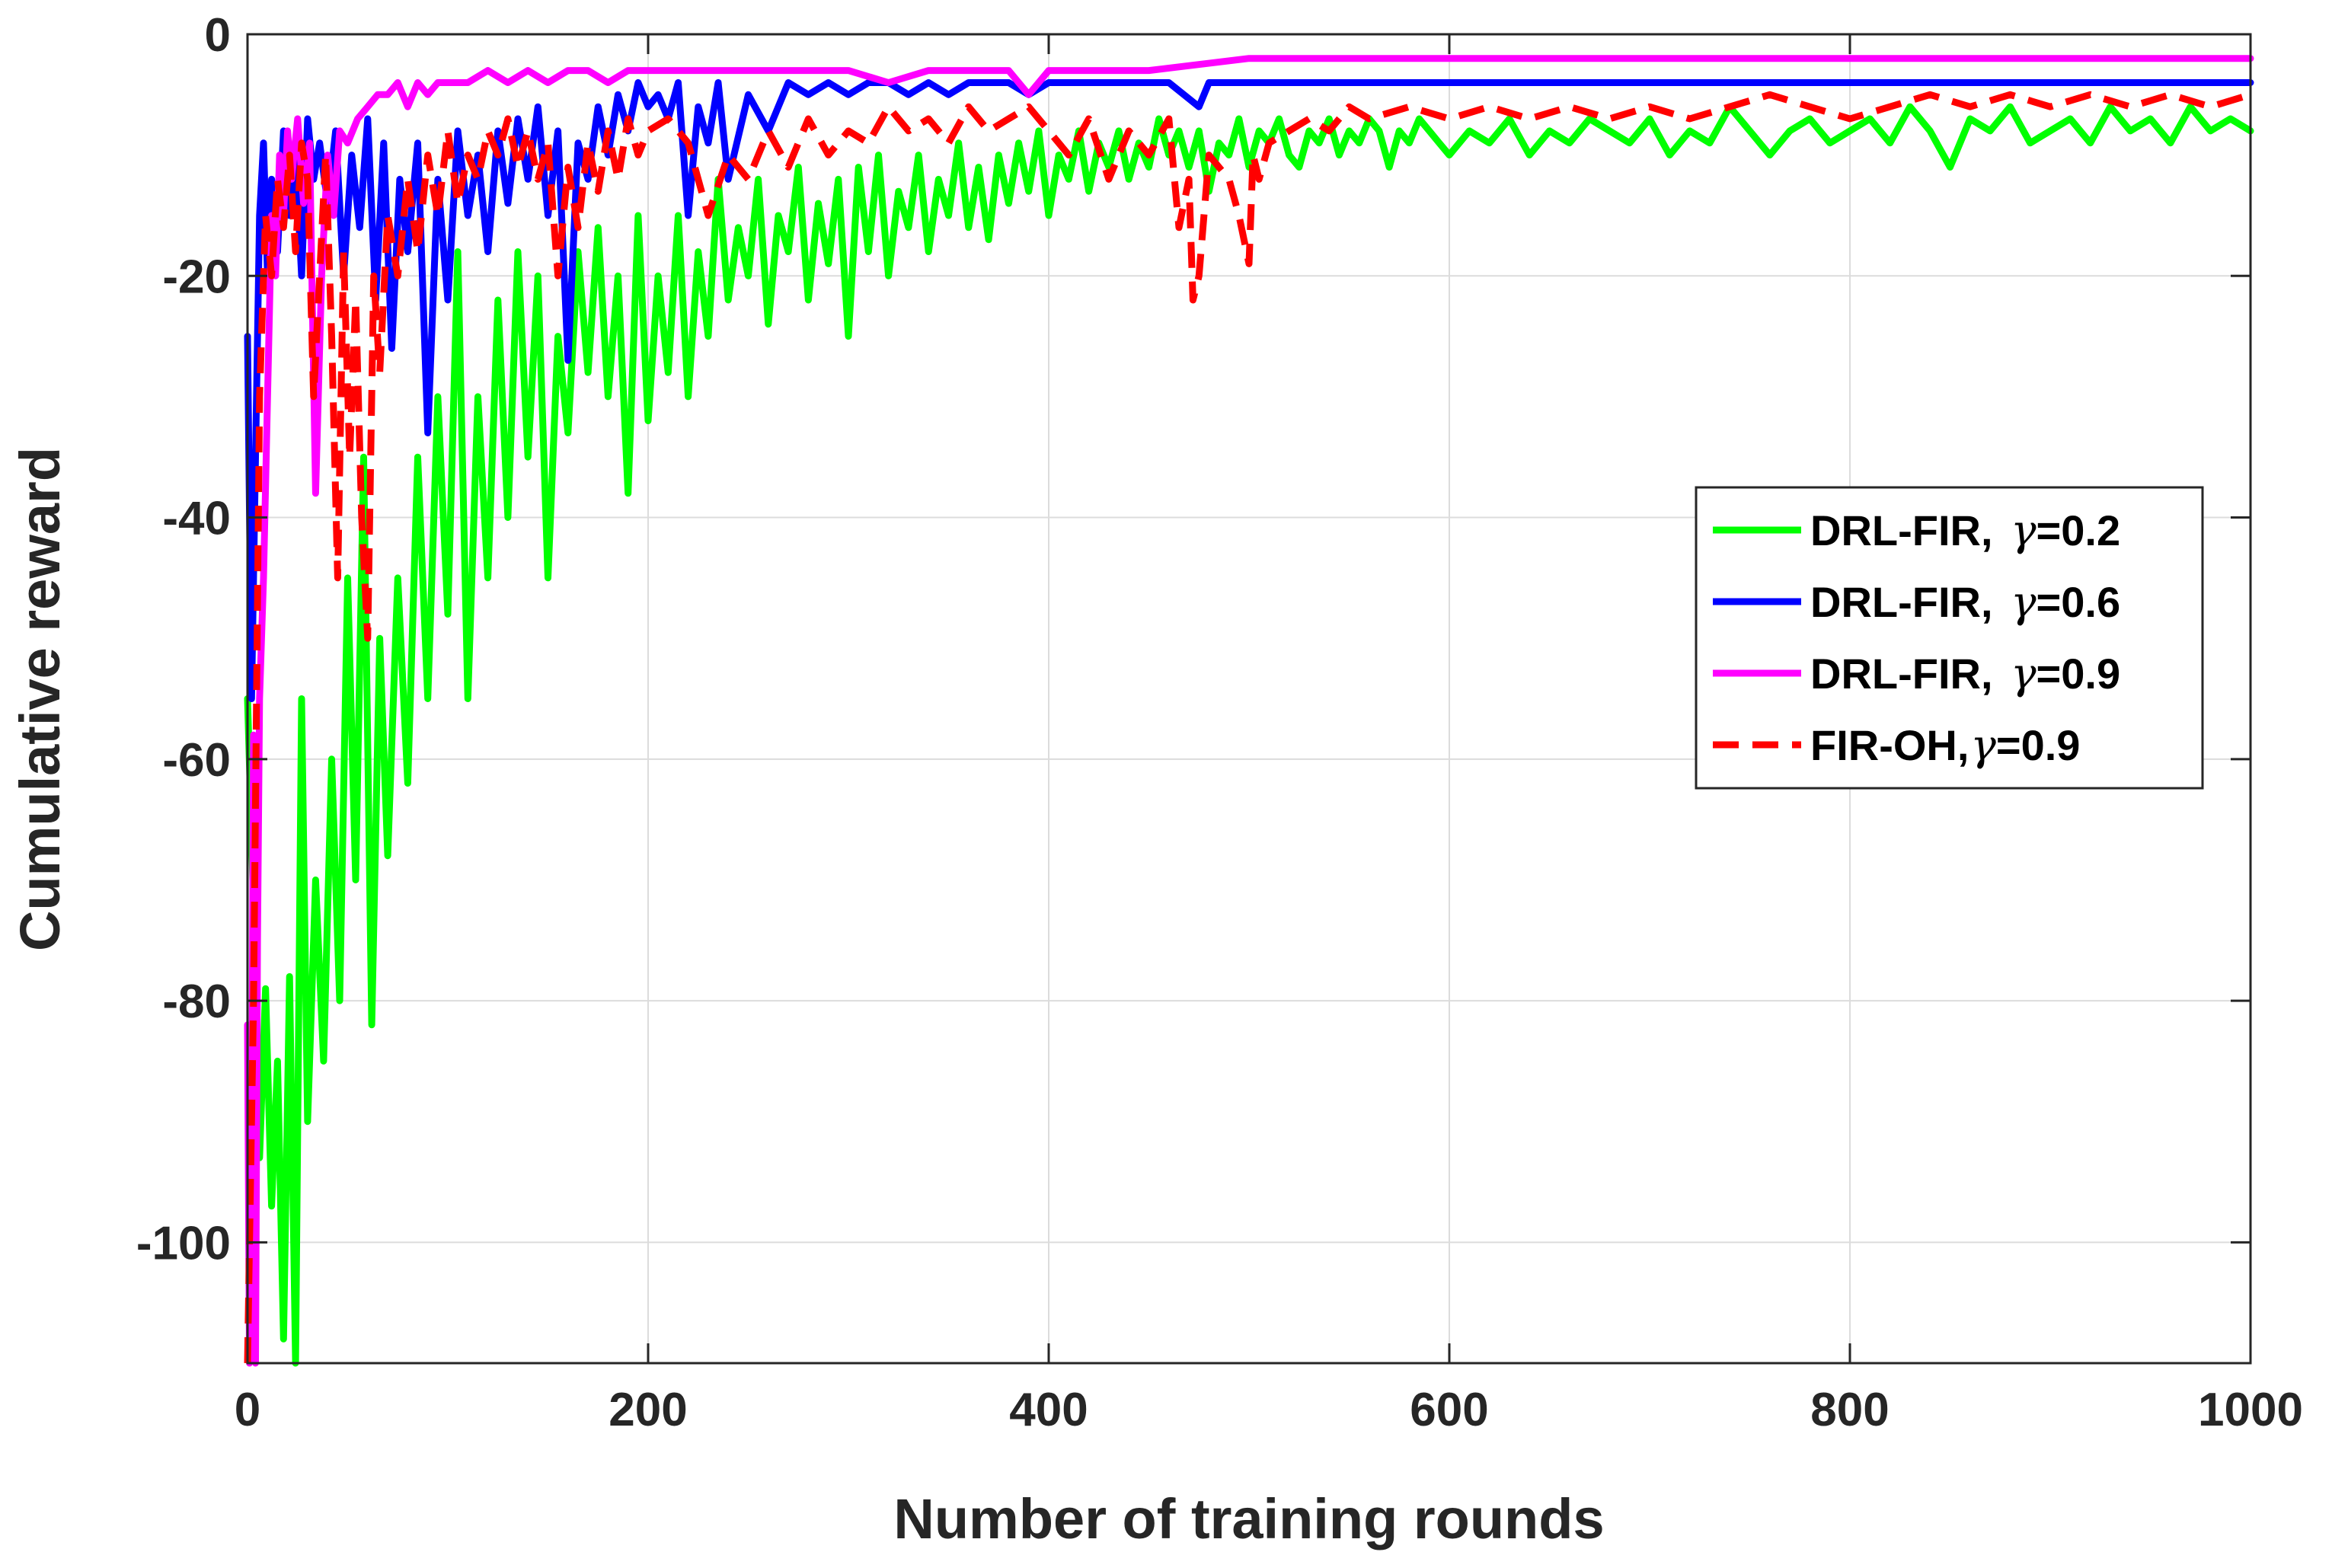 This screenshot has width=2332, height=1568. I want to click on y-tick-label: -40, so click(196, 519).